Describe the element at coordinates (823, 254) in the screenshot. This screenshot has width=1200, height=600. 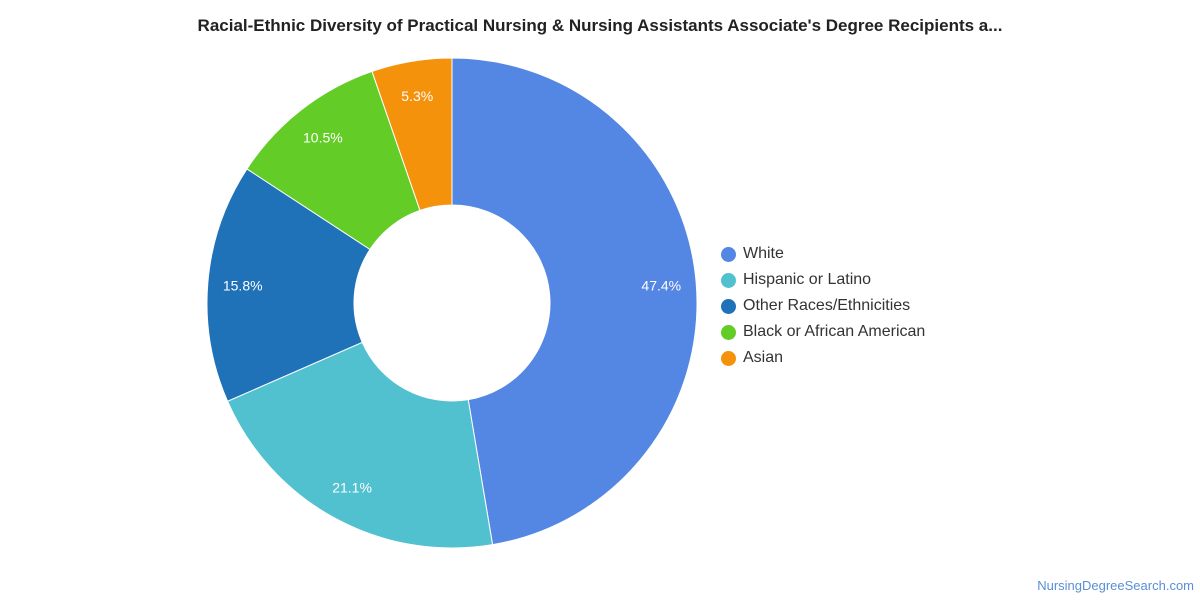
I see `legend-item-white: White` at that location.